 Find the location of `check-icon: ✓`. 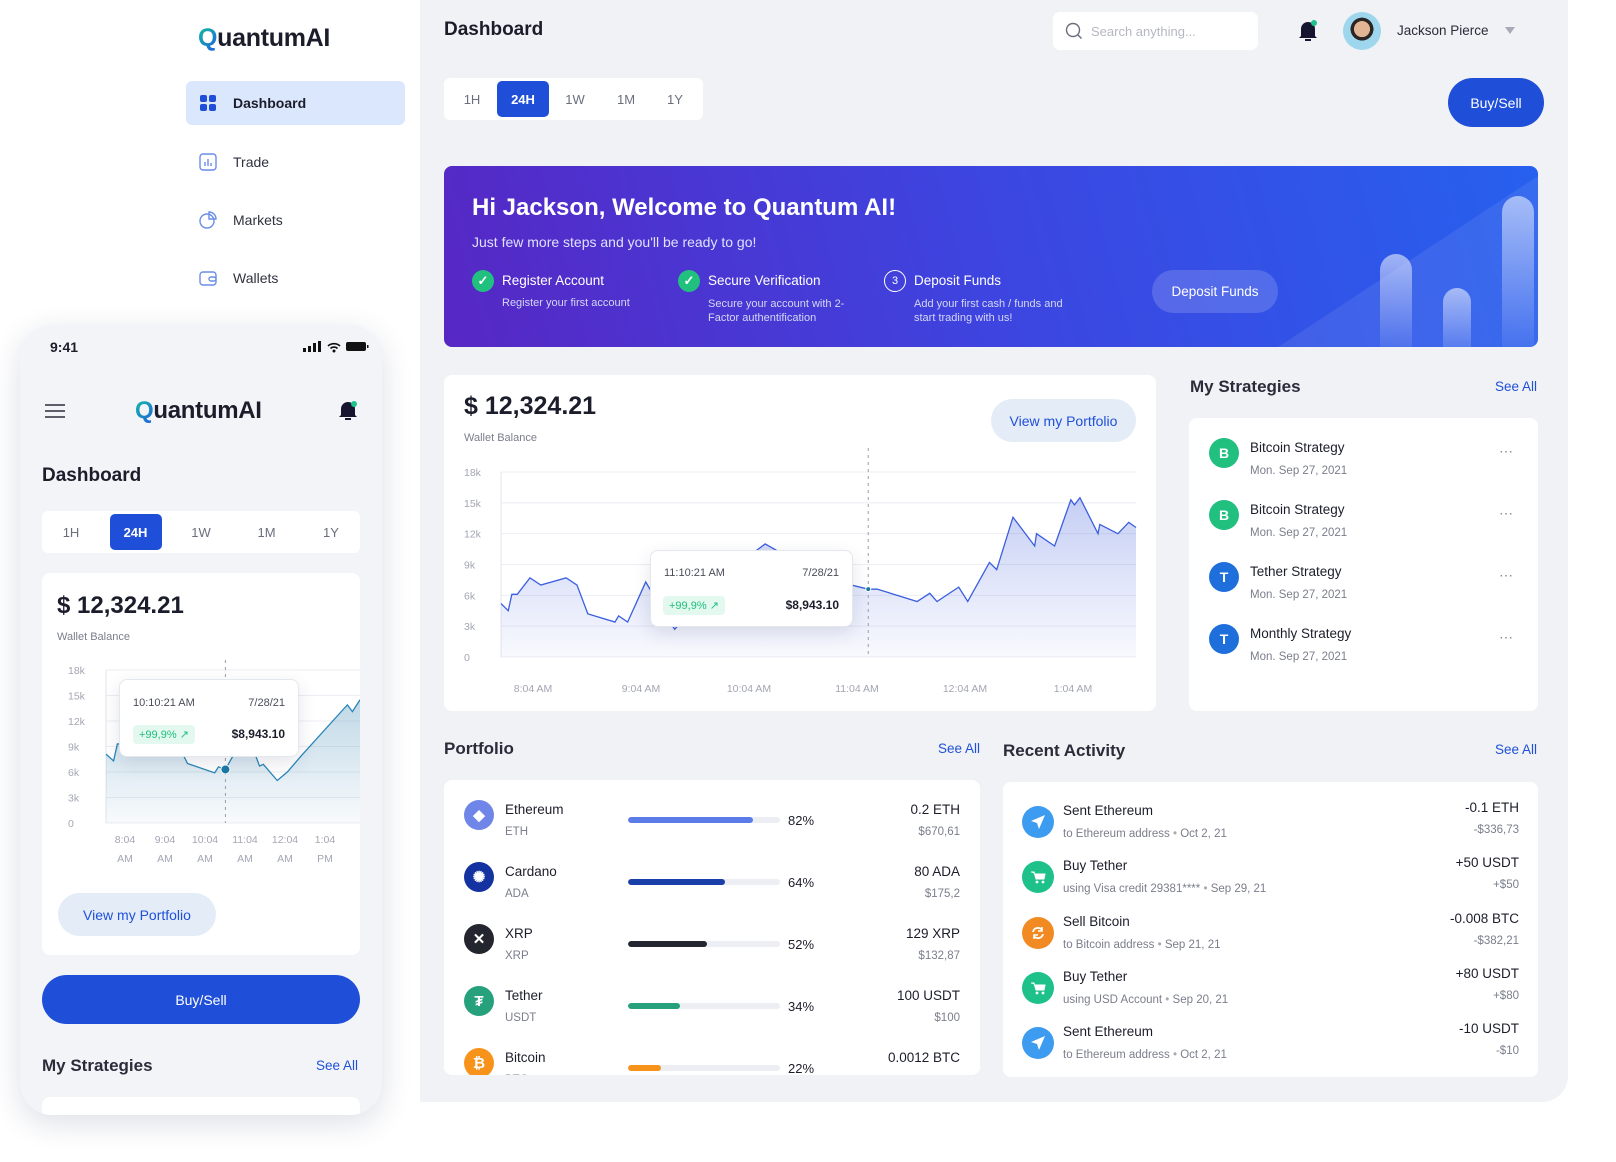

check-icon: ✓ is located at coordinates (689, 281).